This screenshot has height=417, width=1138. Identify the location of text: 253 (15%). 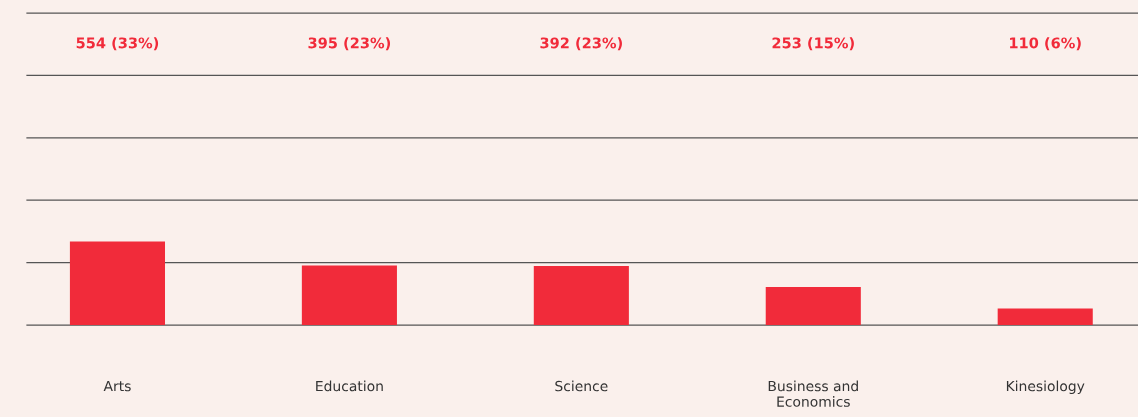
(813, 44).